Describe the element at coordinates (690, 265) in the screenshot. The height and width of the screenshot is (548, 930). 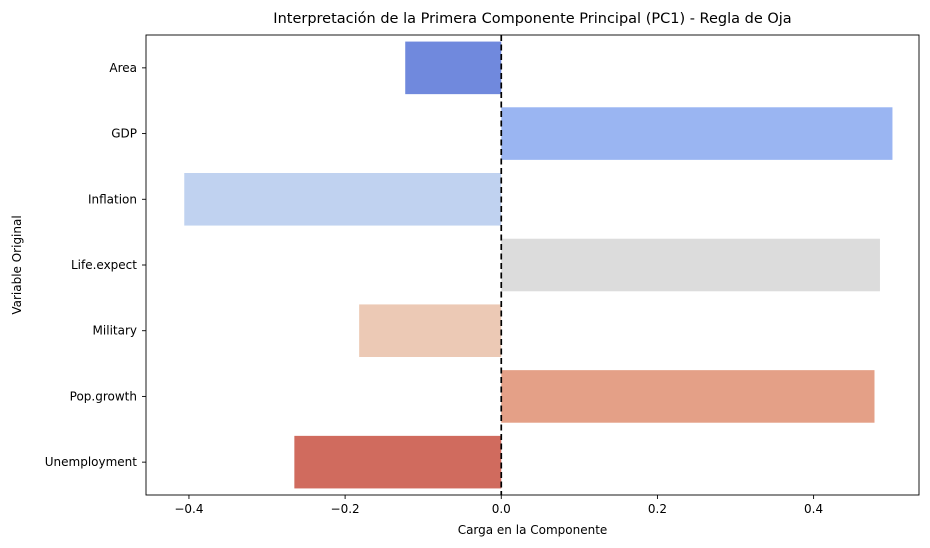
I see `bar-life-expect` at that location.